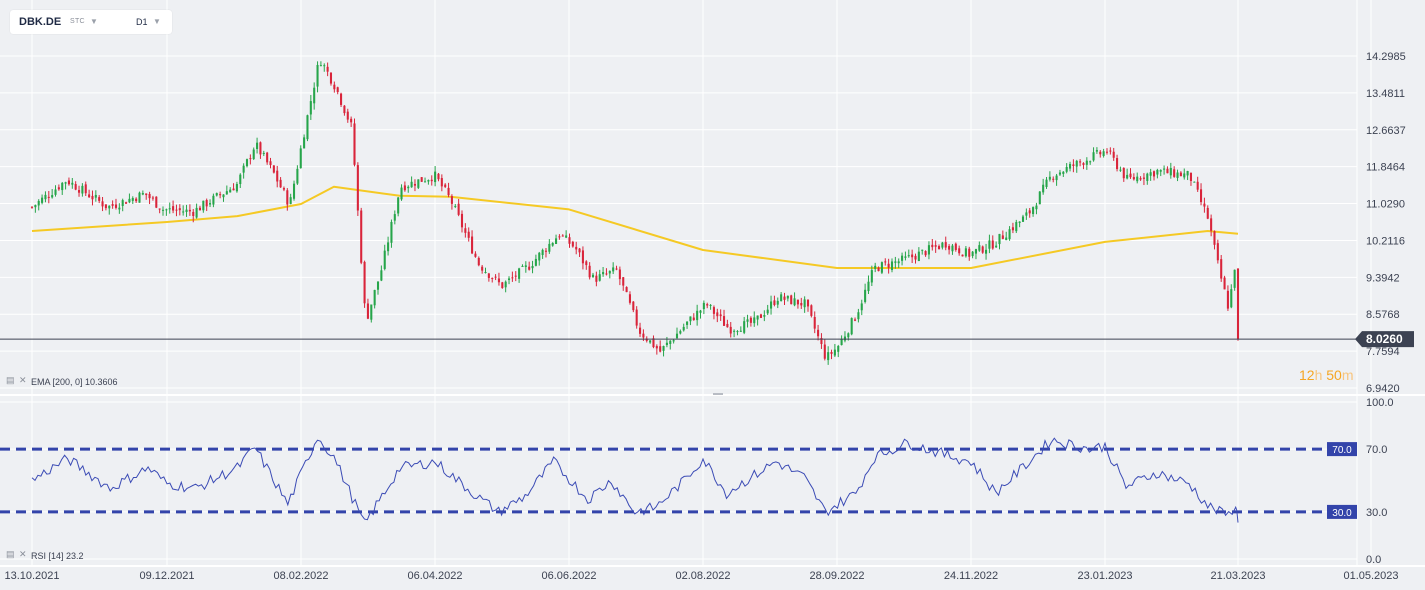 The image size is (1425, 590). Describe the element at coordinates (1237, 576) in the screenshot. I see `x-tick-label: 21.03.2023` at that location.